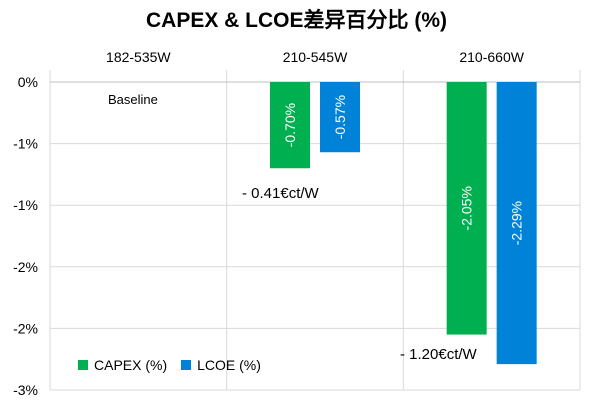 The image size is (593, 403). I want to click on bar-data-label: -2.29%, so click(517, 223).